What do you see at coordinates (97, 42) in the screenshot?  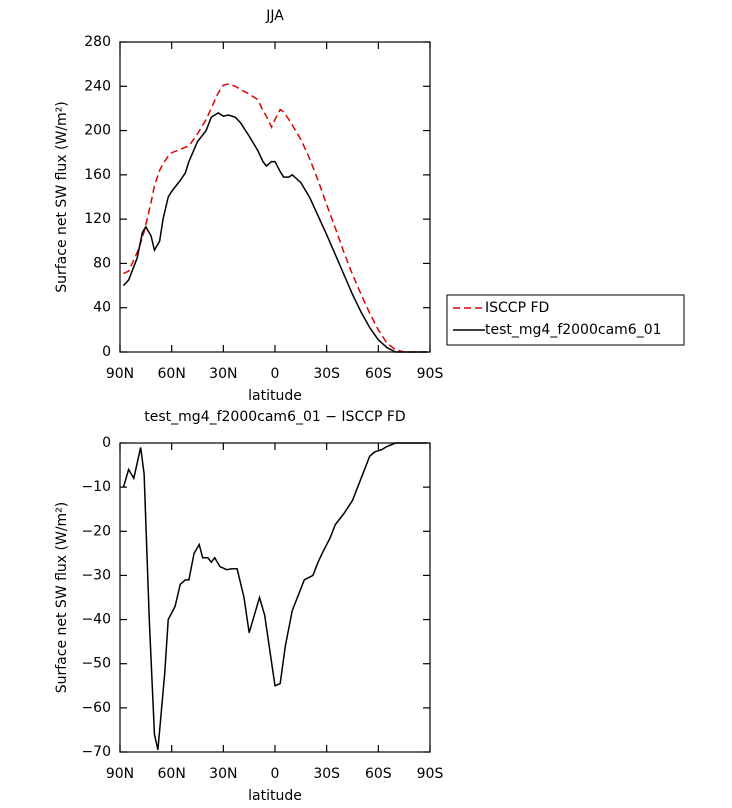 I see `y-tick-label: 280` at bounding box center [97, 42].